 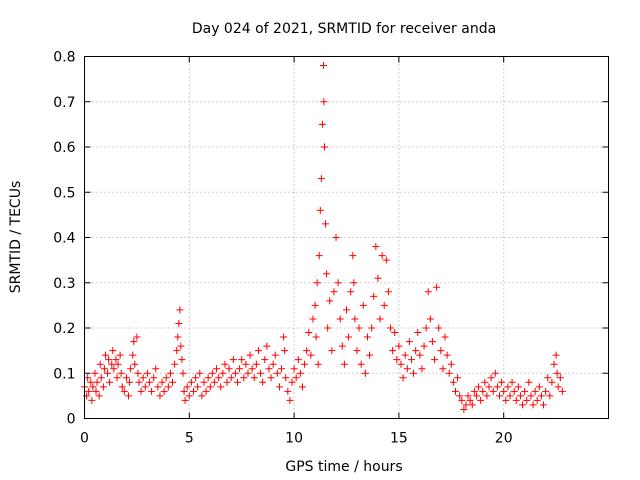 What do you see at coordinates (64, 239) in the screenshot?
I see `y-tick-label: 0.4` at bounding box center [64, 239].